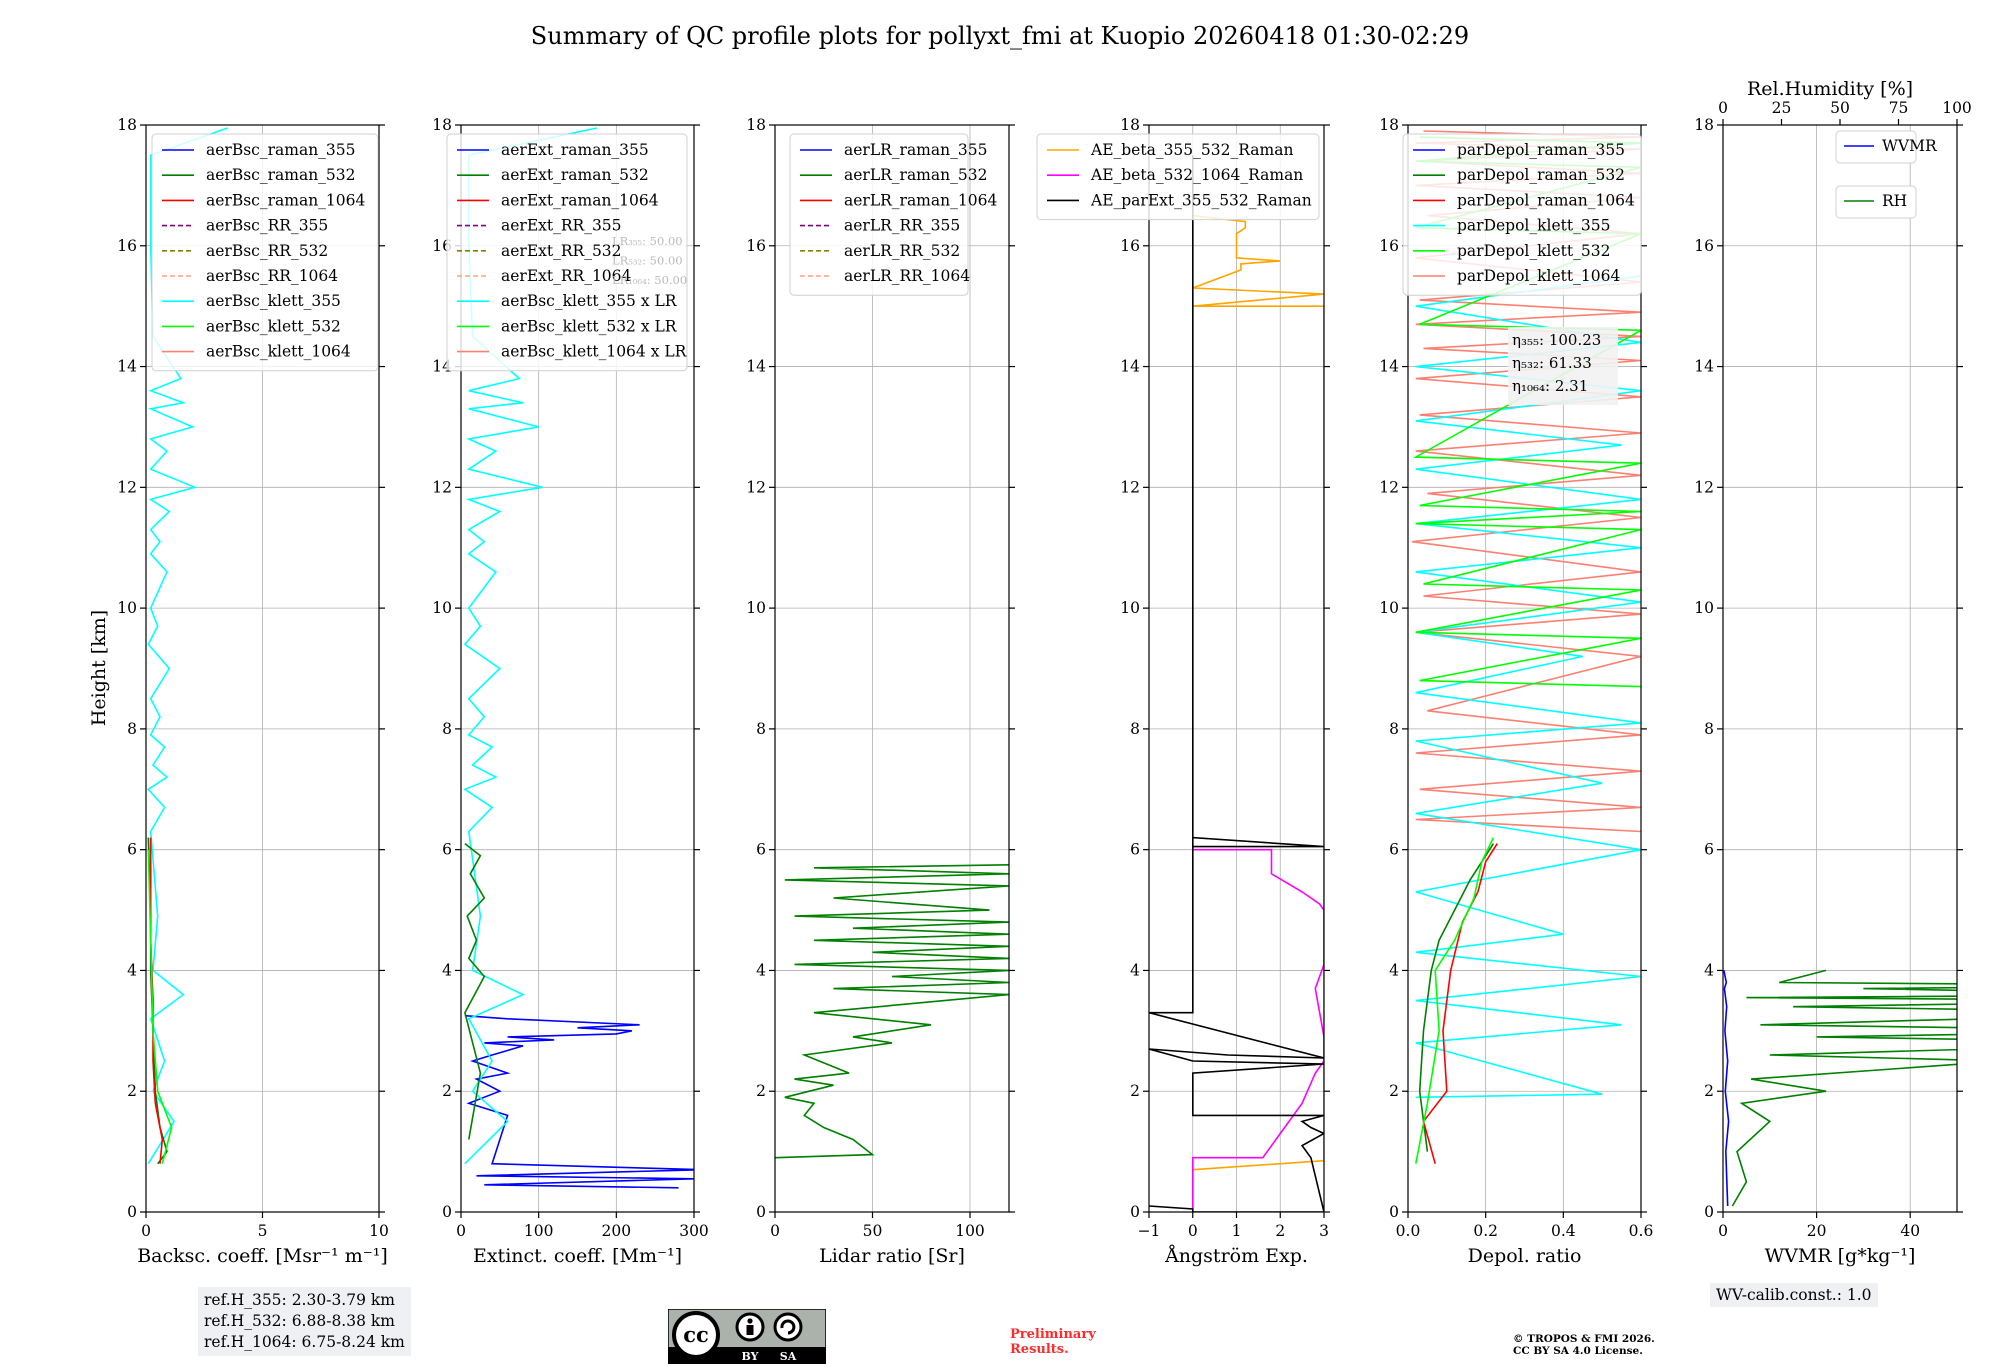 The image size is (2000, 1368). Describe the element at coordinates (902, 251) in the screenshot. I see `legend-label: aerLR_RR_532` at that location.